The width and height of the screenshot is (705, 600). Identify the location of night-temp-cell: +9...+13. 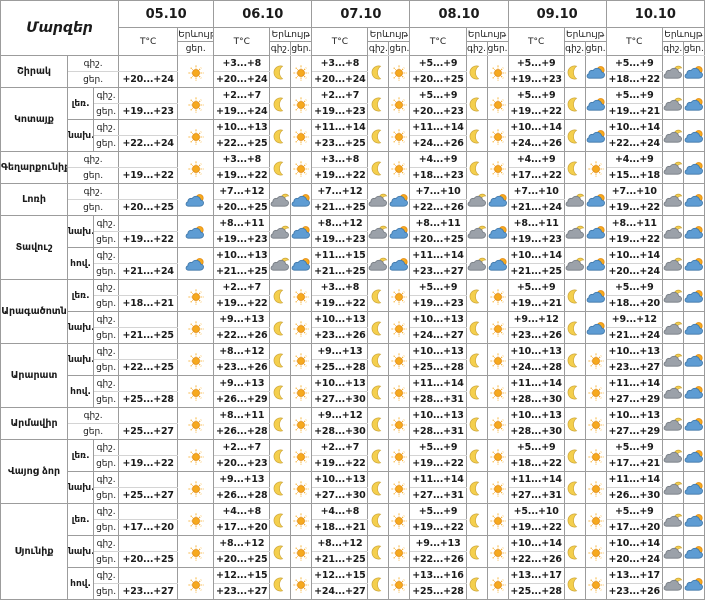
(340, 351).